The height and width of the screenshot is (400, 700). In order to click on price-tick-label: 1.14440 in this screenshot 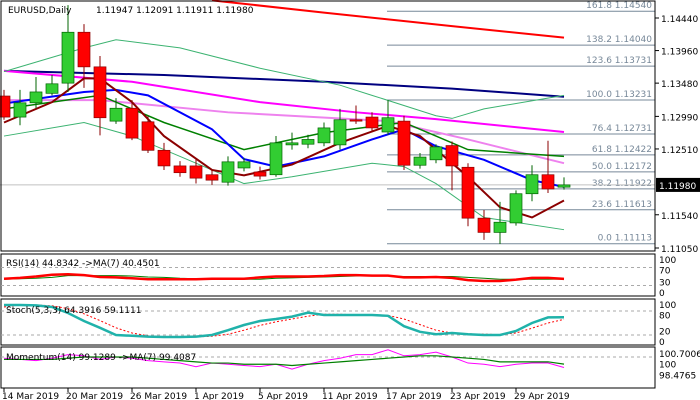, I will do `click(679, 20)`.